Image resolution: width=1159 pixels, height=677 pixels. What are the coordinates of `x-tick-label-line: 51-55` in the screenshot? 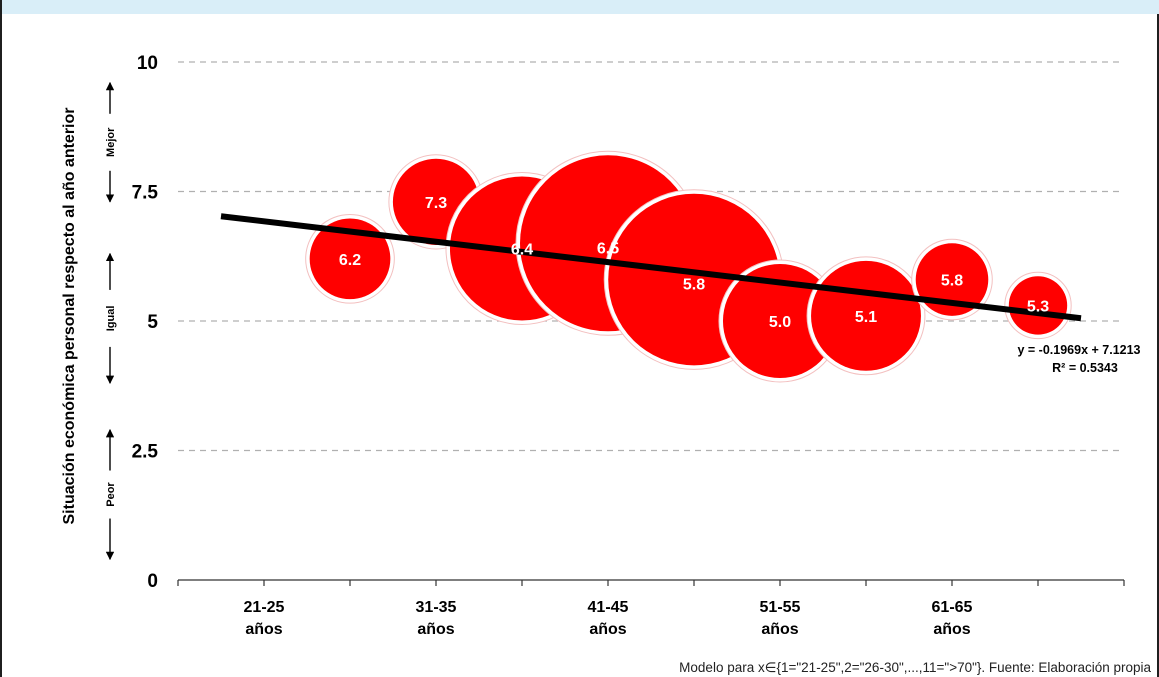 It's located at (780, 607).